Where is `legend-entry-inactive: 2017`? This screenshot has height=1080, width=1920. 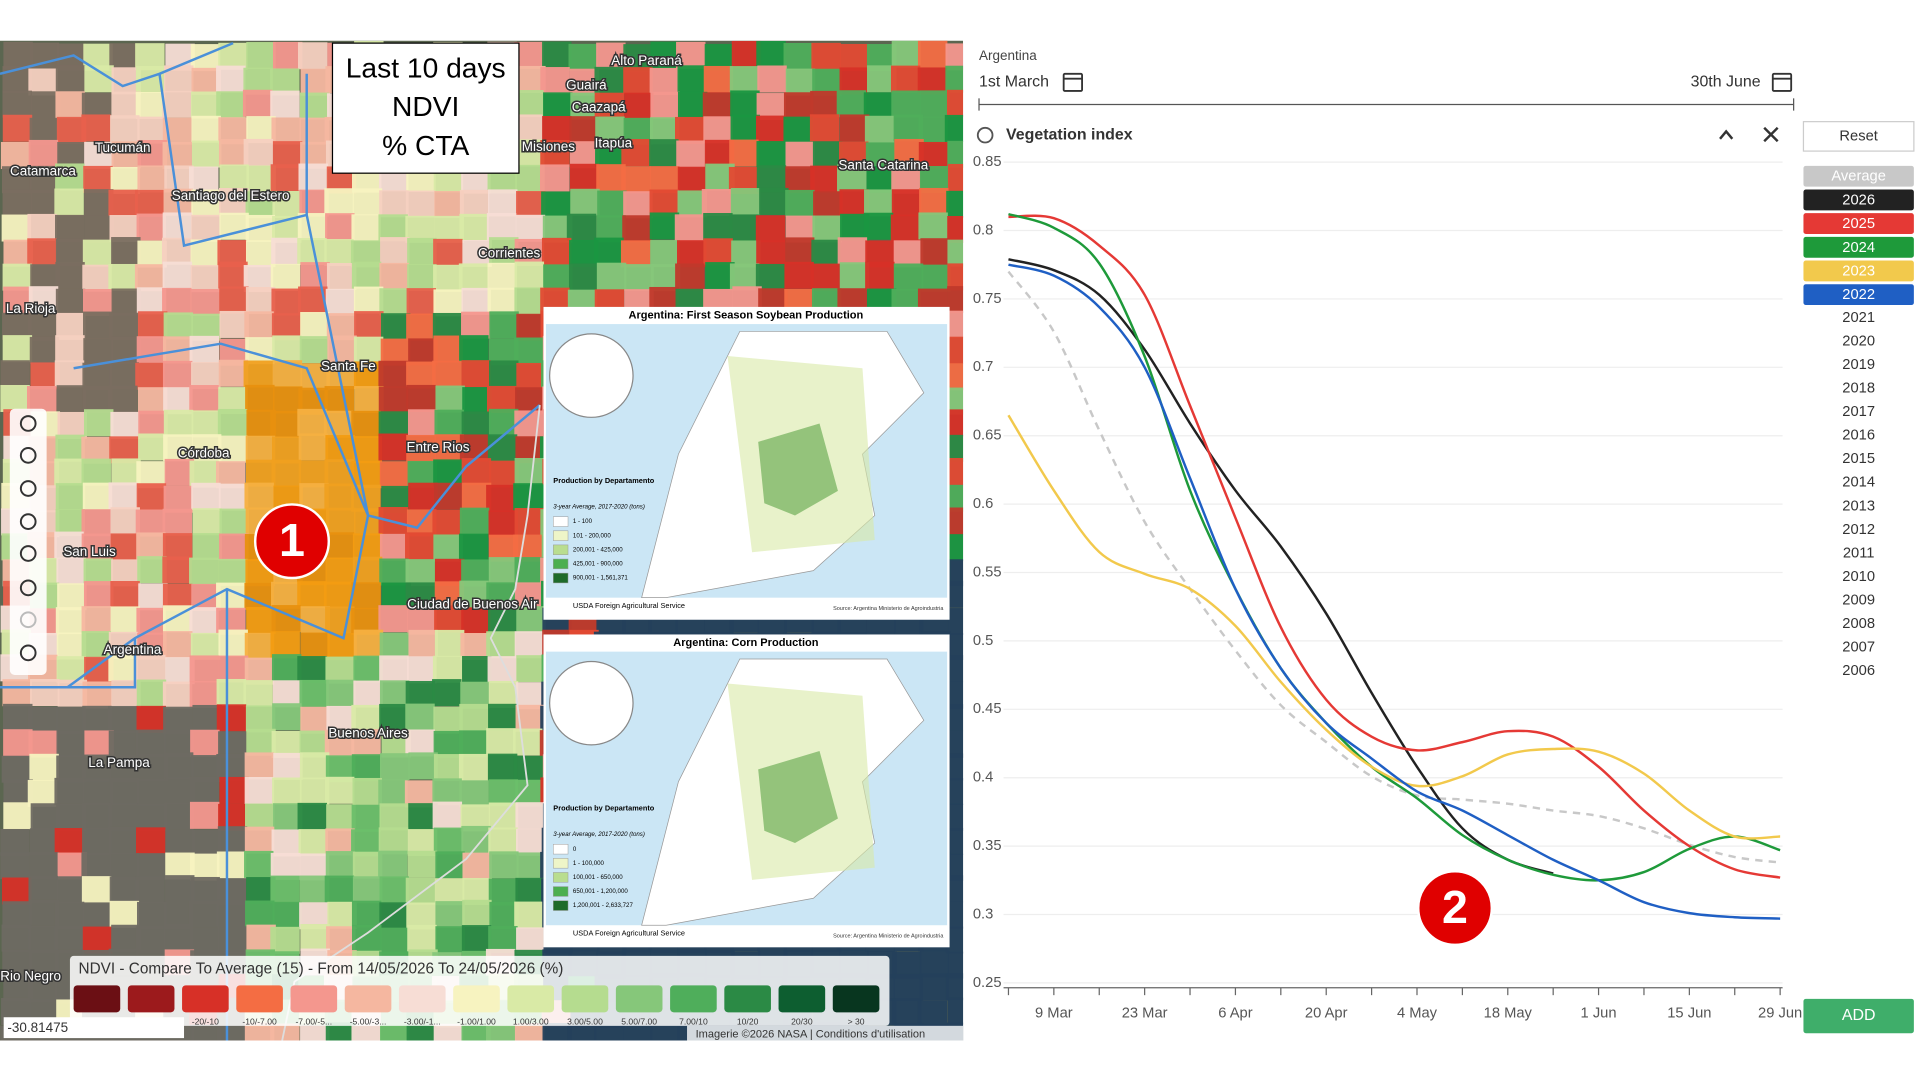
legend-entry-inactive: 2017 is located at coordinates (1858, 412).